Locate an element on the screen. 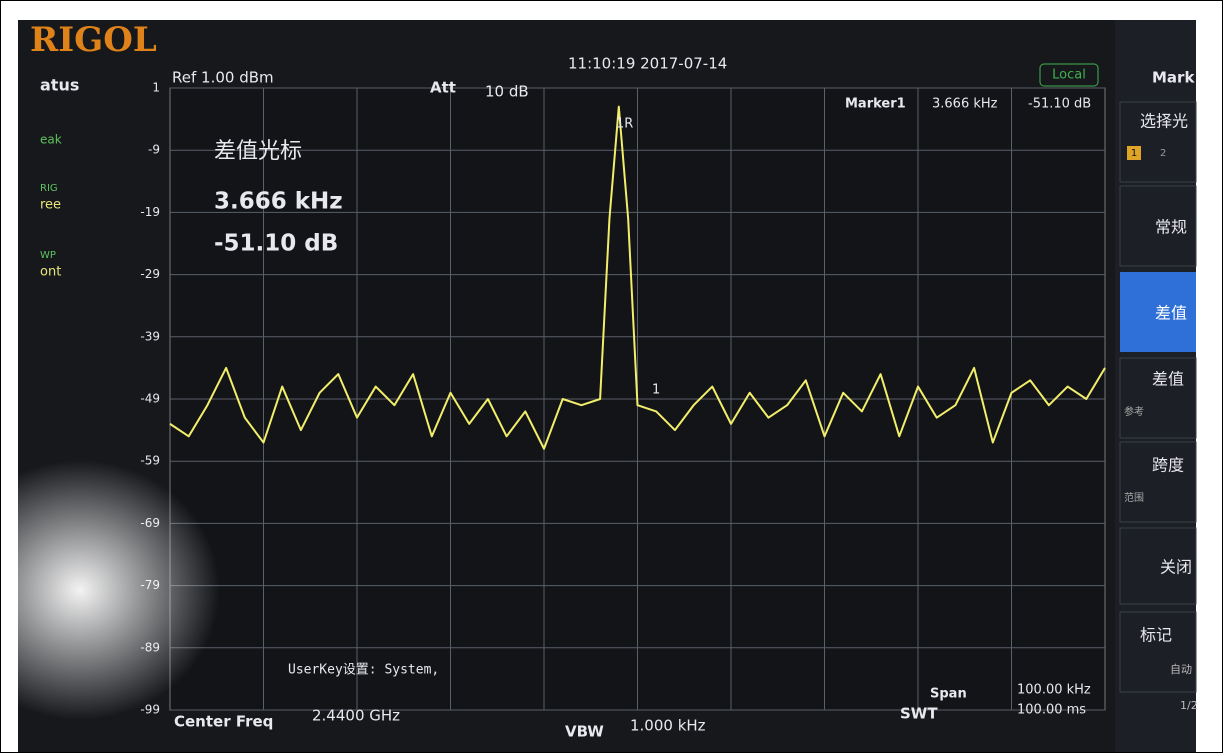 This screenshot has height=753, width=1223. marker-level: -51.10 dB is located at coordinates (1059, 104).